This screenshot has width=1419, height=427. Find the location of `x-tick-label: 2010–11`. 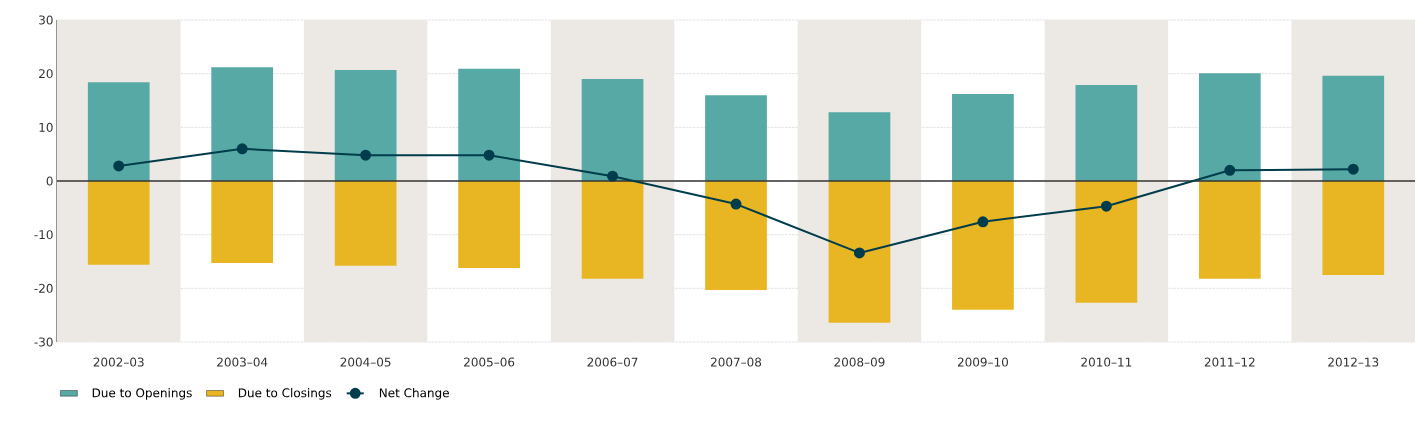

x-tick-label: 2010–11 is located at coordinates (1106, 362).